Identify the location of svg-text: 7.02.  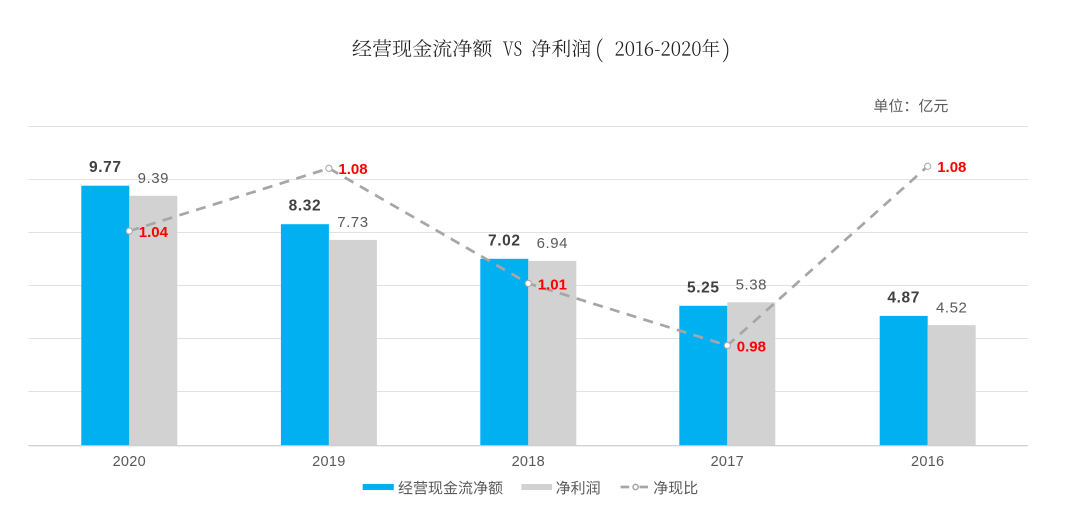
(504, 240).